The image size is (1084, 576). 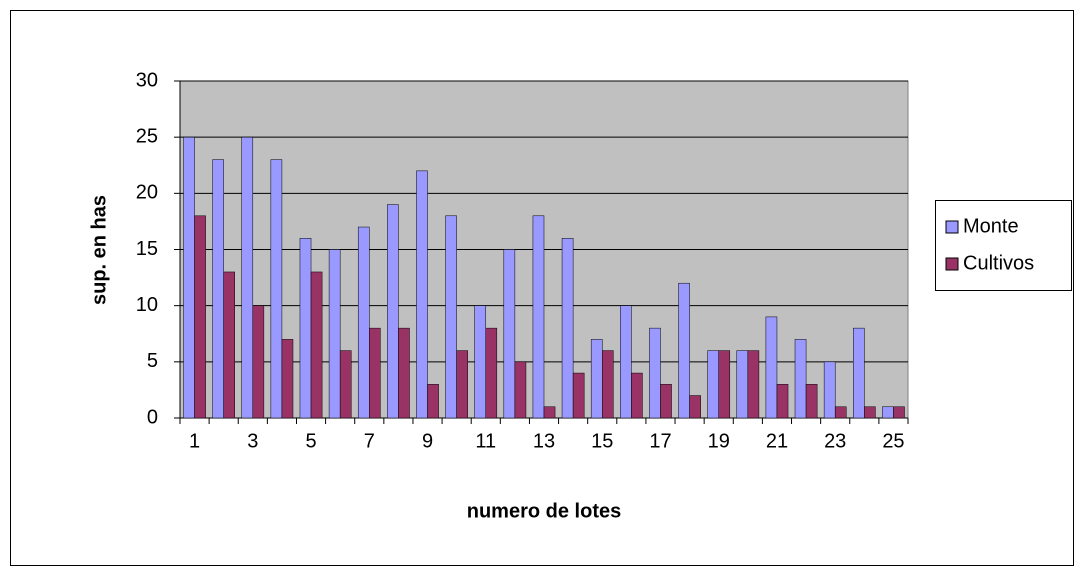 I want to click on x-tick-label: 15, so click(x=602, y=441).